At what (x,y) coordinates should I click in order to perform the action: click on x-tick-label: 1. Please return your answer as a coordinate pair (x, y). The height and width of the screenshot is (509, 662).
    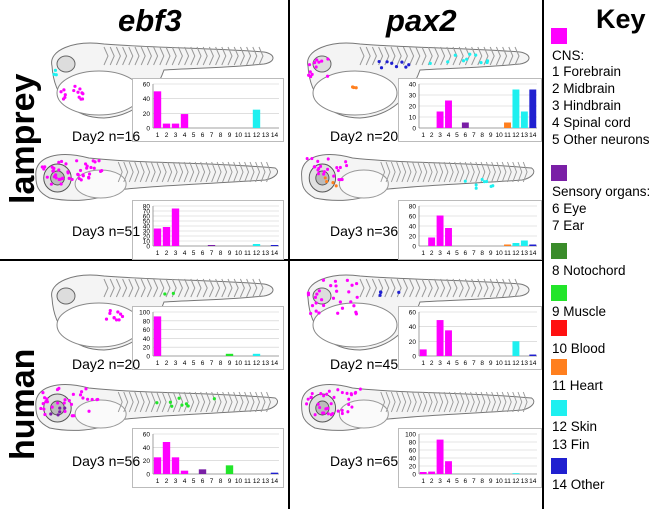
    Looking at the image, I should click on (158, 135).